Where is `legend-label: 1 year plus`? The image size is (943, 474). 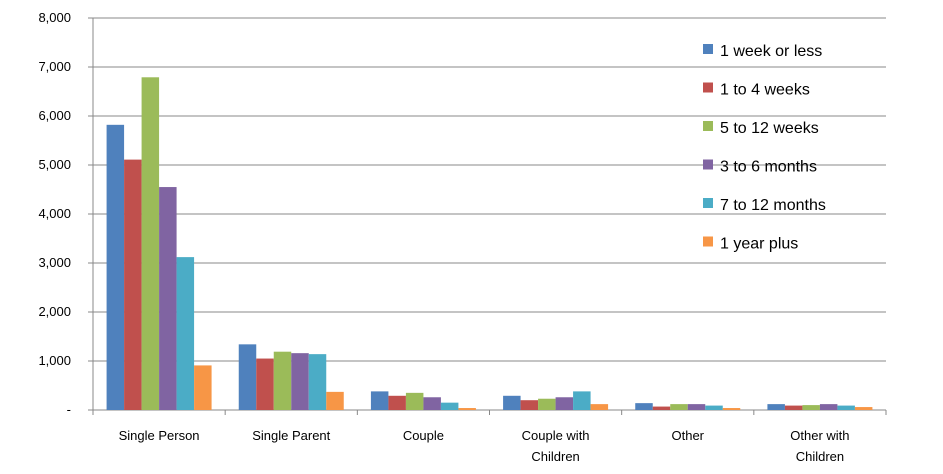
legend-label: 1 year plus is located at coordinates (759, 244).